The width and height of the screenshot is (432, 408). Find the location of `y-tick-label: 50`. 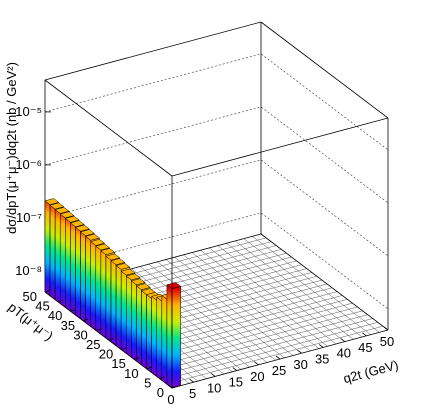

y-tick-label: 50 is located at coordinates (387, 341).